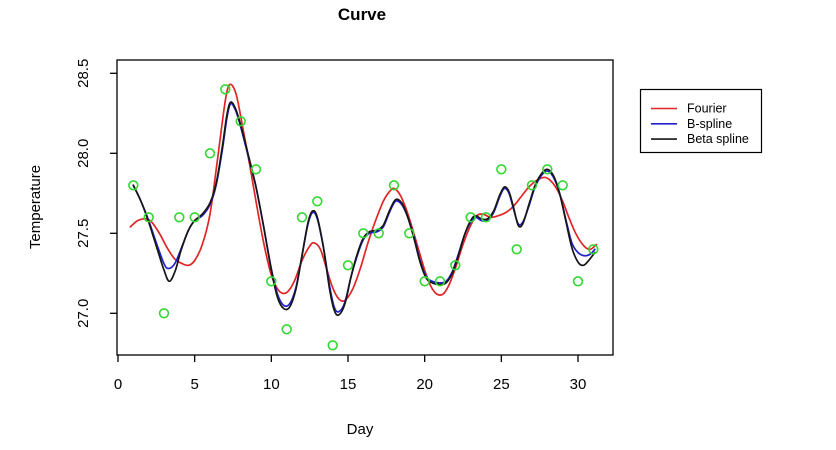  Describe the element at coordinates (362, 14) in the screenshot. I see `chart-title: Curve` at that location.